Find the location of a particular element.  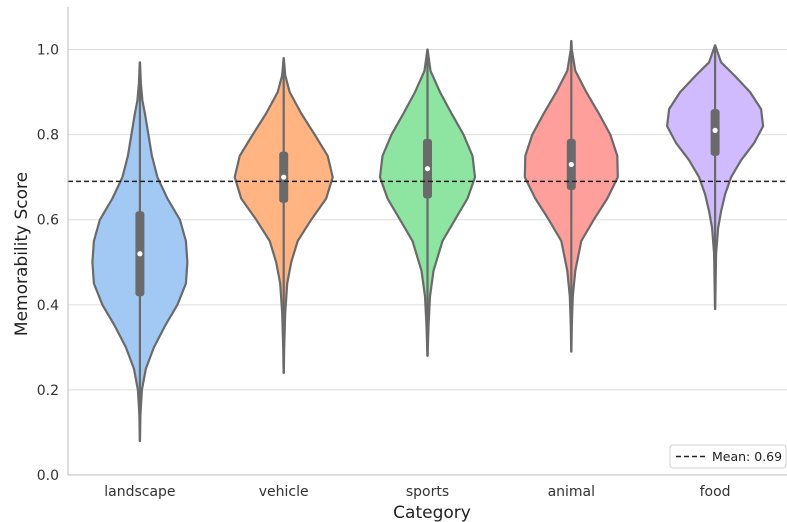

violin-animal is located at coordinates (571, 196).